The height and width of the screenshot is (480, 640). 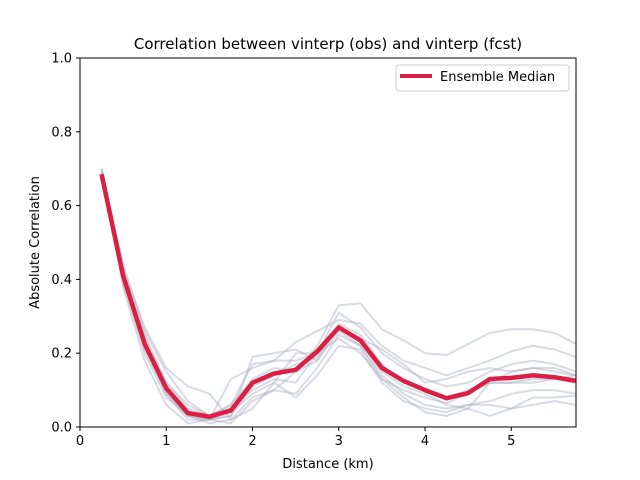 What do you see at coordinates (80, 441) in the screenshot?
I see `x-tick-label: 0` at bounding box center [80, 441].